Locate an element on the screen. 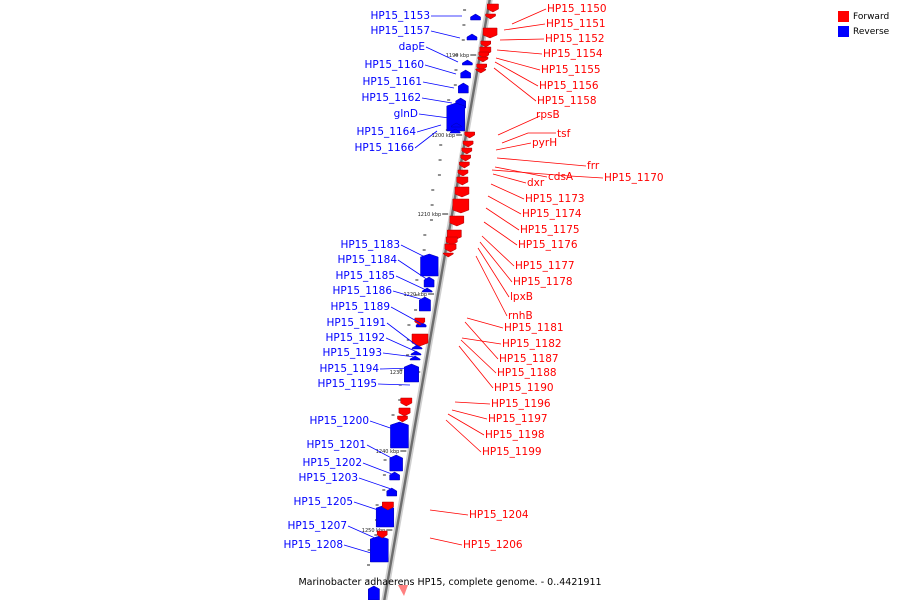  forward-swatch is located at coordinates (843, 16).